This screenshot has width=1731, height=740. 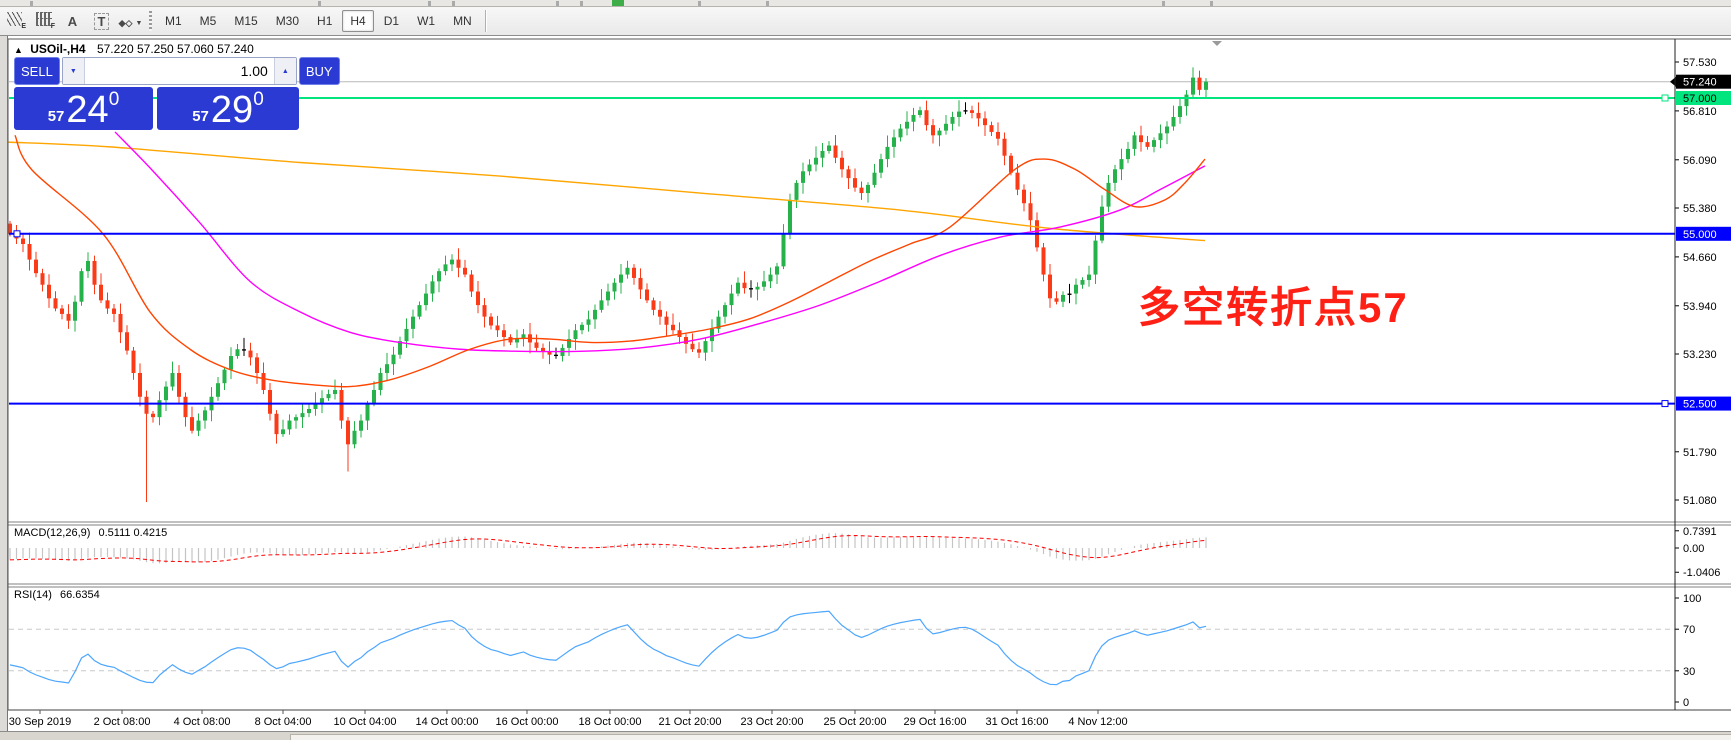 What do you see at coordinates (173, 21) in the screenshot?
I see `timeframe-m1-button: M1` at bounding box center [173, 21].